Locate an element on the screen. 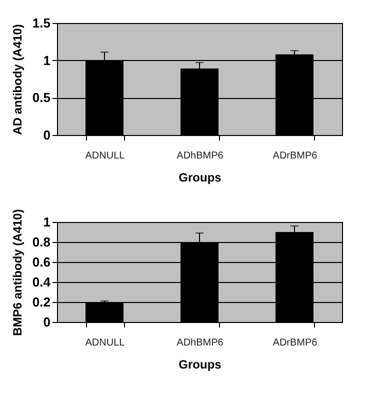 The width and height of the screenshot is (390, 416). y-axis-title: BMP6 antibody (A410) is located at coordinates (17, 272).